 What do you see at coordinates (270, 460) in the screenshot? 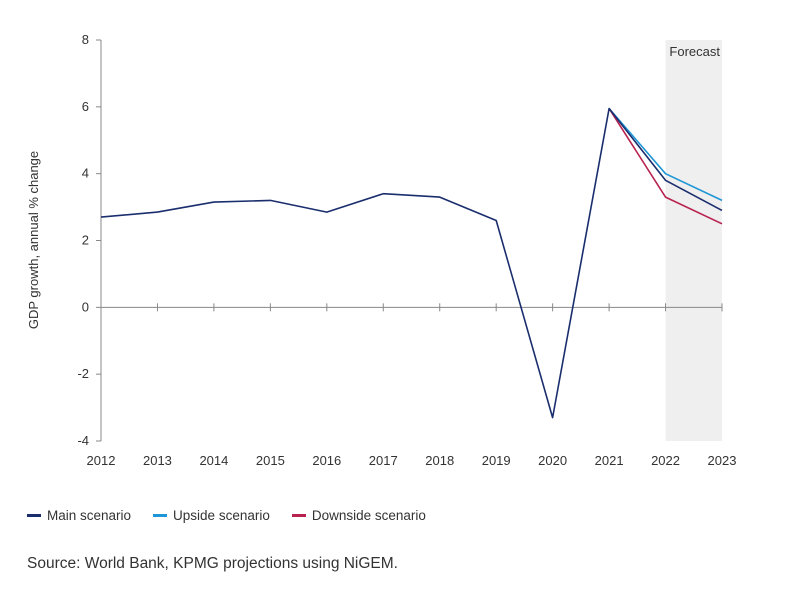
I see `x-tick-label: 2015` at bounding box center [270, 460].